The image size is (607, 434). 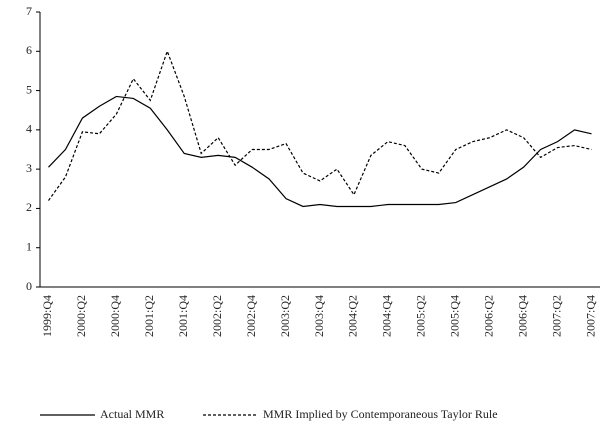 What do you see at coordinates (183, 316) in the screenshot?
I see `x-tick-label: 2001:Q4` at bounding box center [183, 316].